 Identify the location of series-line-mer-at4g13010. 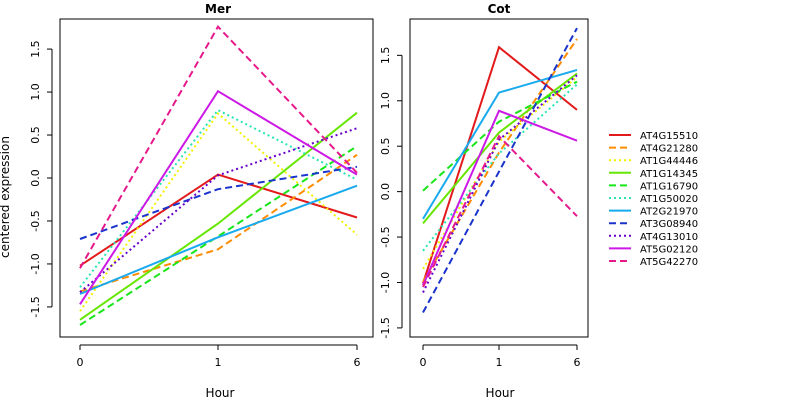
(218, 210).